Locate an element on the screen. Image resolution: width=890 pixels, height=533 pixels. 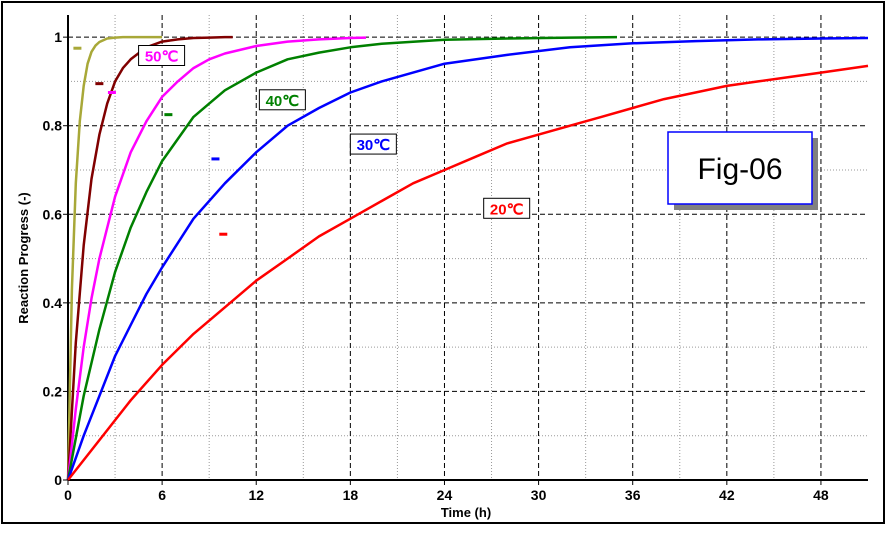
y-tick-label: 0.2 is located at coordinates (53, 391).